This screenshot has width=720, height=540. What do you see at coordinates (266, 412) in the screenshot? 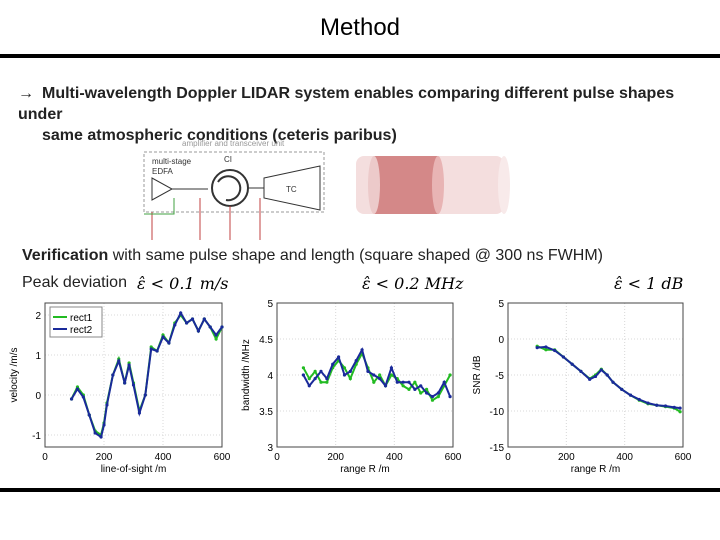
I see `y-tick-label: 3.5` at bounding box center [266, 412].